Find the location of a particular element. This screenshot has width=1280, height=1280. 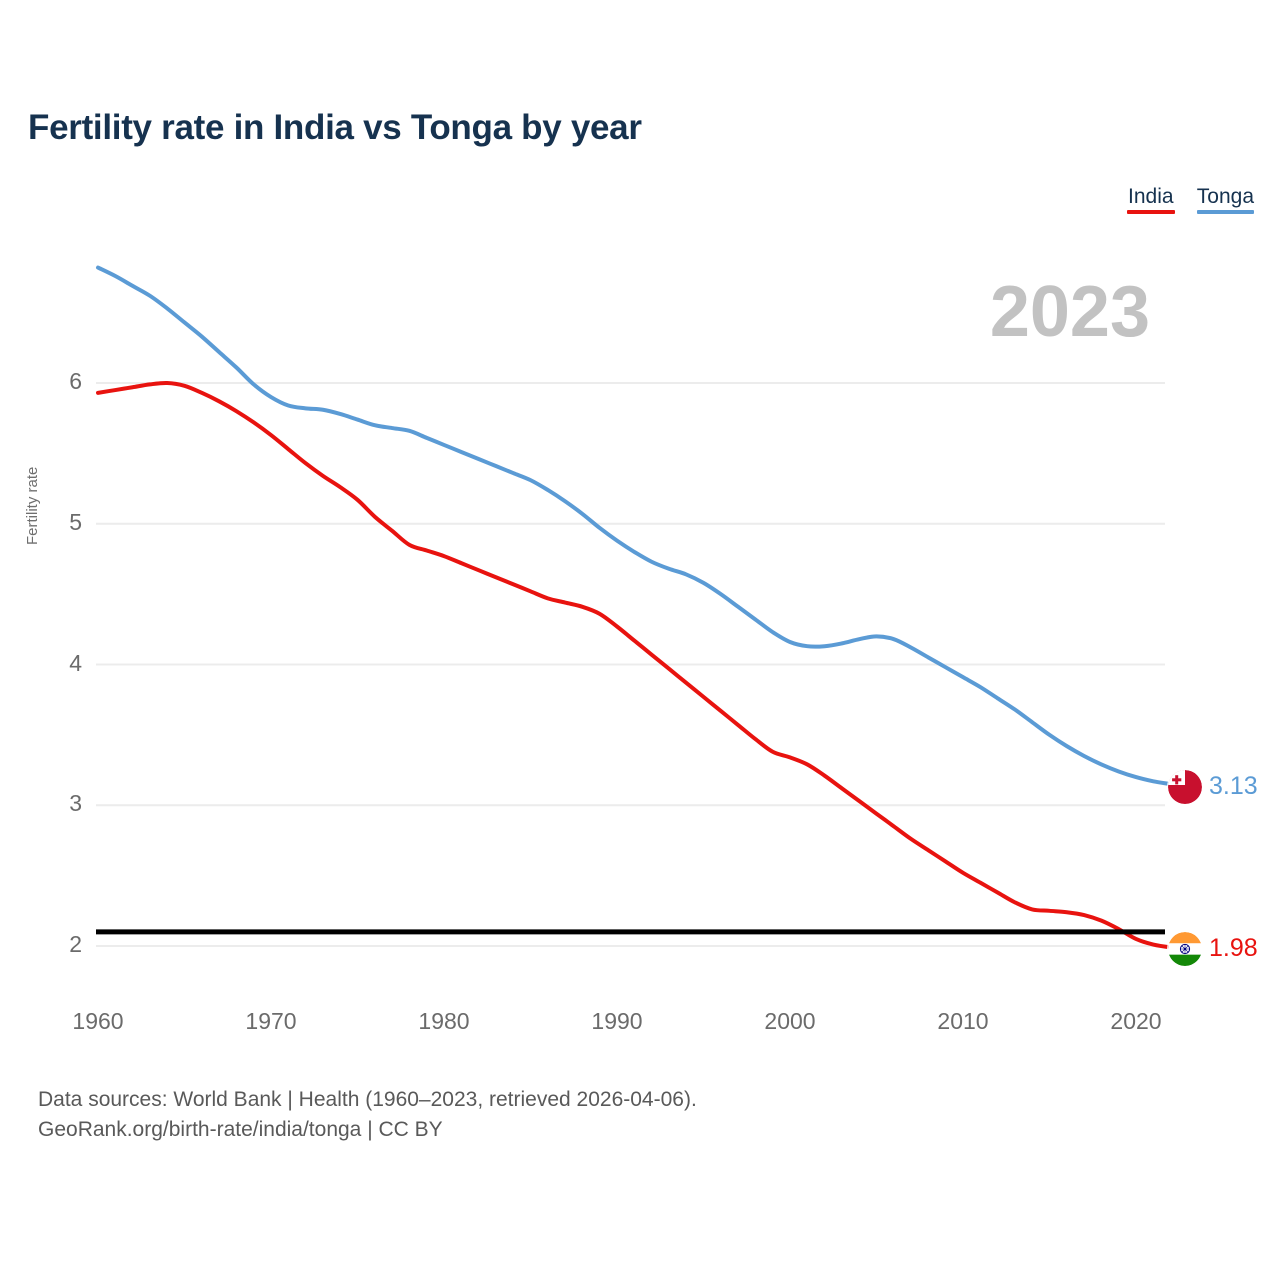

x-tick-2000: 2000 is located at coordinates (790, 1021).